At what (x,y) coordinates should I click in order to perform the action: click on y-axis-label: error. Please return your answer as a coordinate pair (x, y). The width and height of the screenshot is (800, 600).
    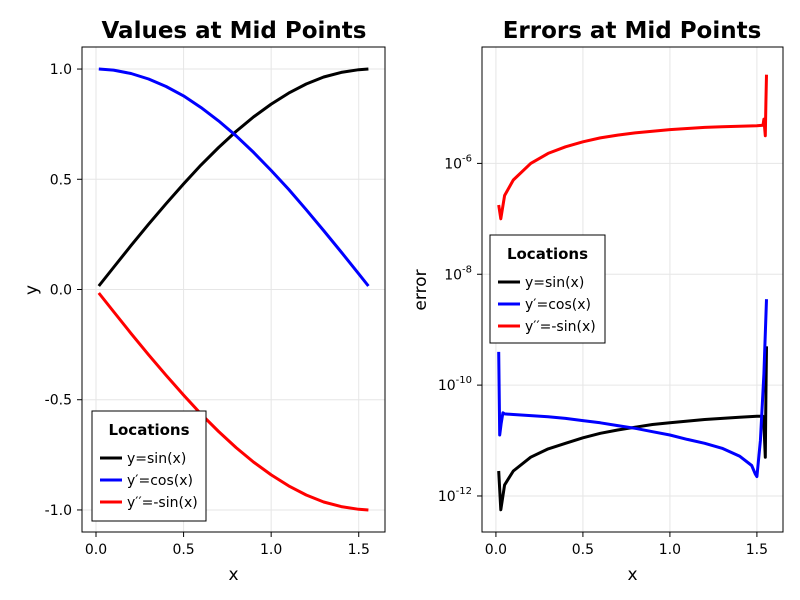
    Looking at the image, I should click on (421, 289).